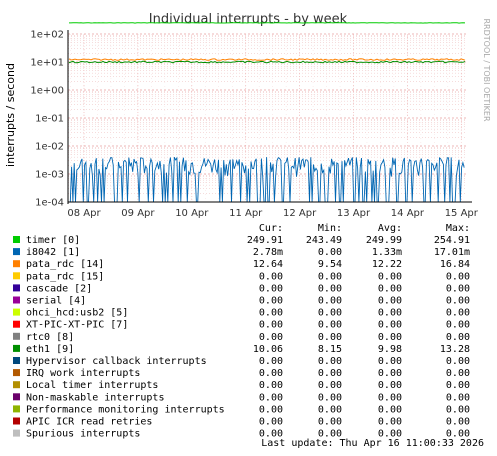 This screenshot has width=497, height=456. What do you see at coordinates (77, 325) in the screenshot?
I see `legend-series-name: XT-PIC-XT-PIC [7]` at bounding box center [77, 325].